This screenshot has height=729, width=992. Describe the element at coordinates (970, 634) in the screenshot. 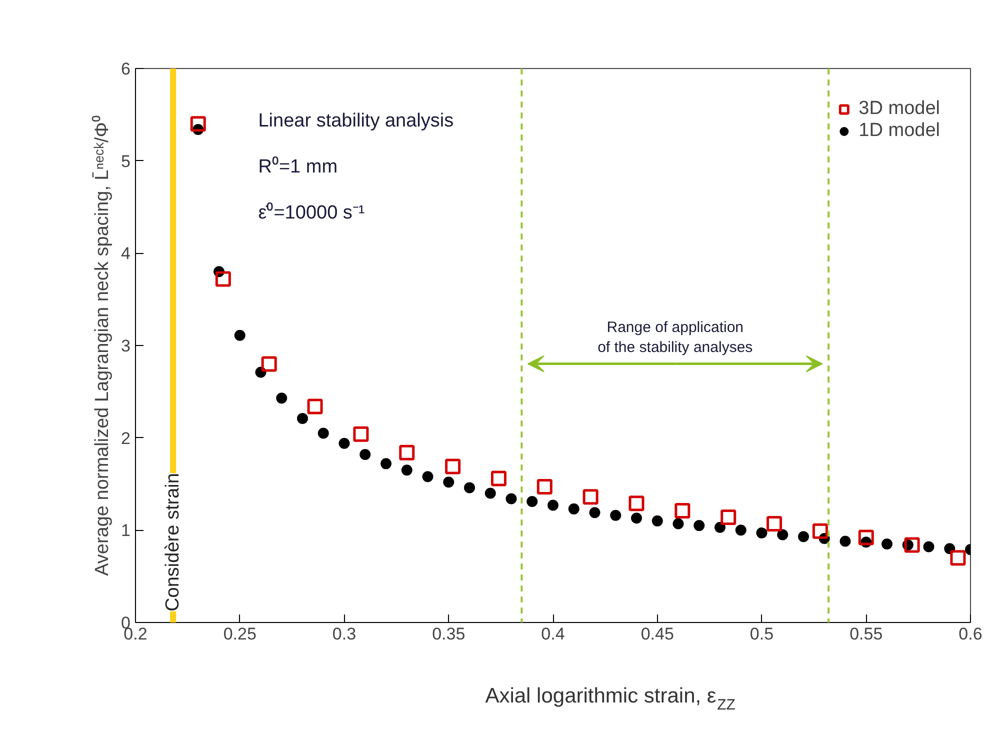

I see `x-tick-label: 0.6` at that location.